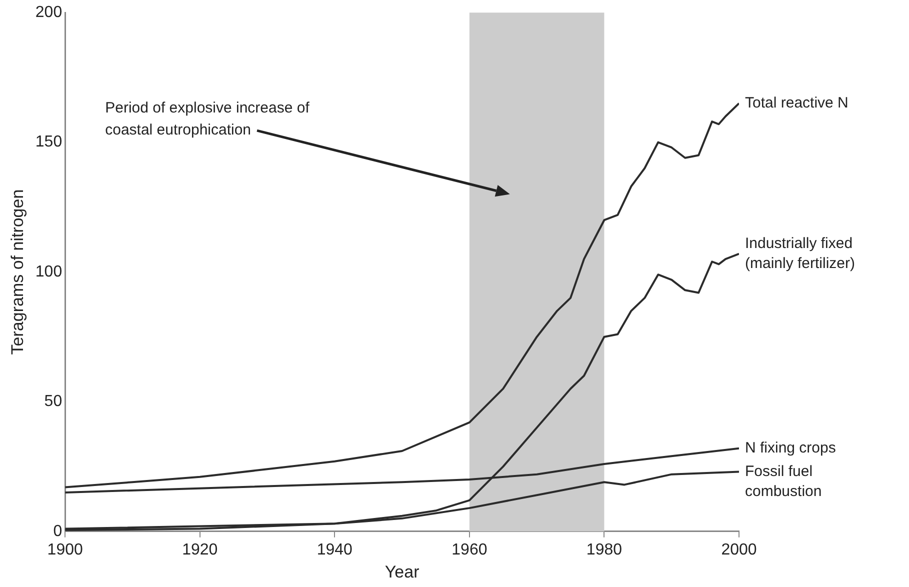 The image size is (909, 587). Describe the element at coordinates (739, 549) in the screenshot. I see `x-tick-label: 2000` at that location.